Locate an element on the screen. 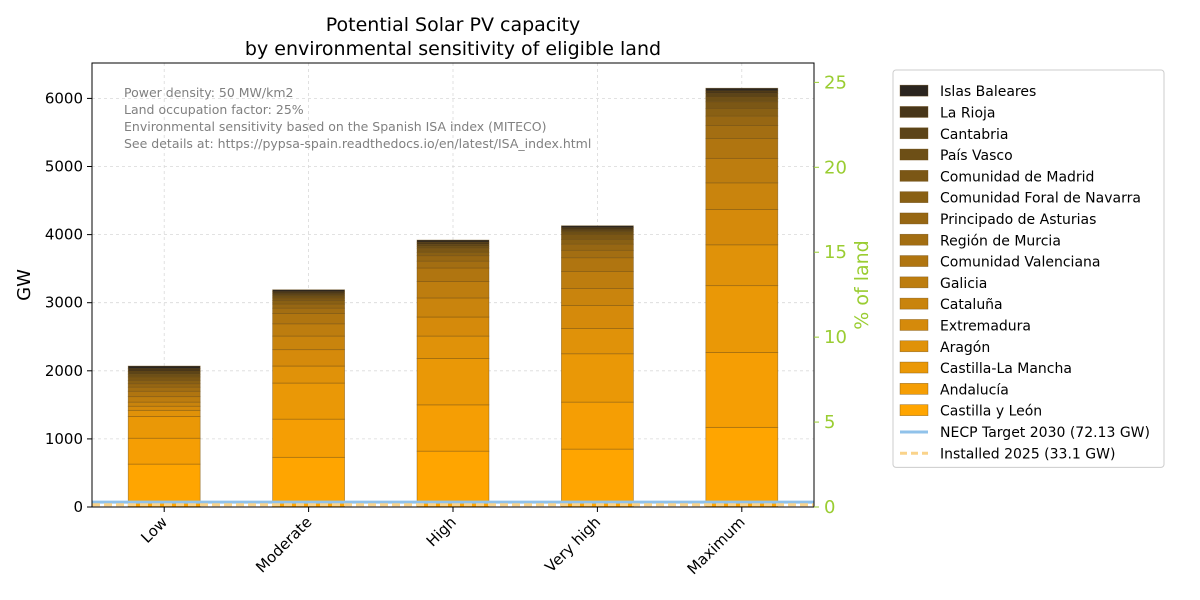 The image size is (1200, 600). legend-label: Installed 2025 (33.1 GW) is located at coordinates (1027, 454).